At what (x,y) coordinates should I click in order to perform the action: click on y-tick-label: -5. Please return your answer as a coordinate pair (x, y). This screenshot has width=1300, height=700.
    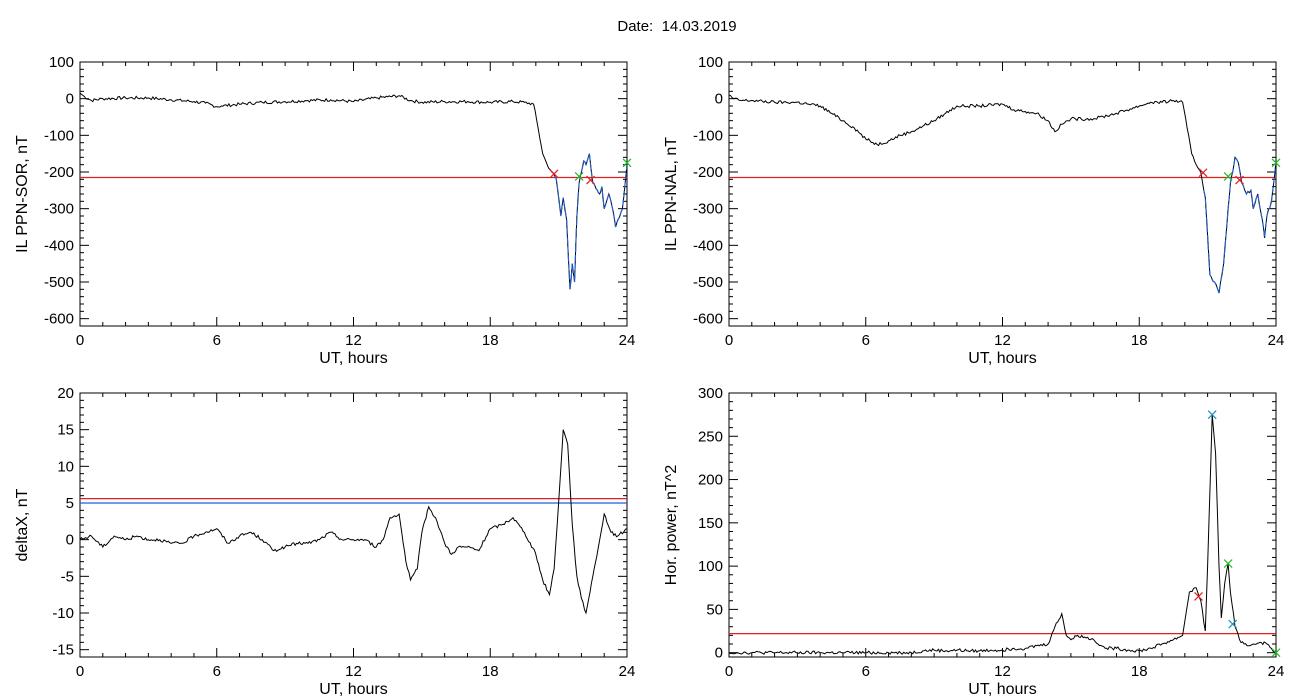
    Looking at the image, I should click on (67, 576).